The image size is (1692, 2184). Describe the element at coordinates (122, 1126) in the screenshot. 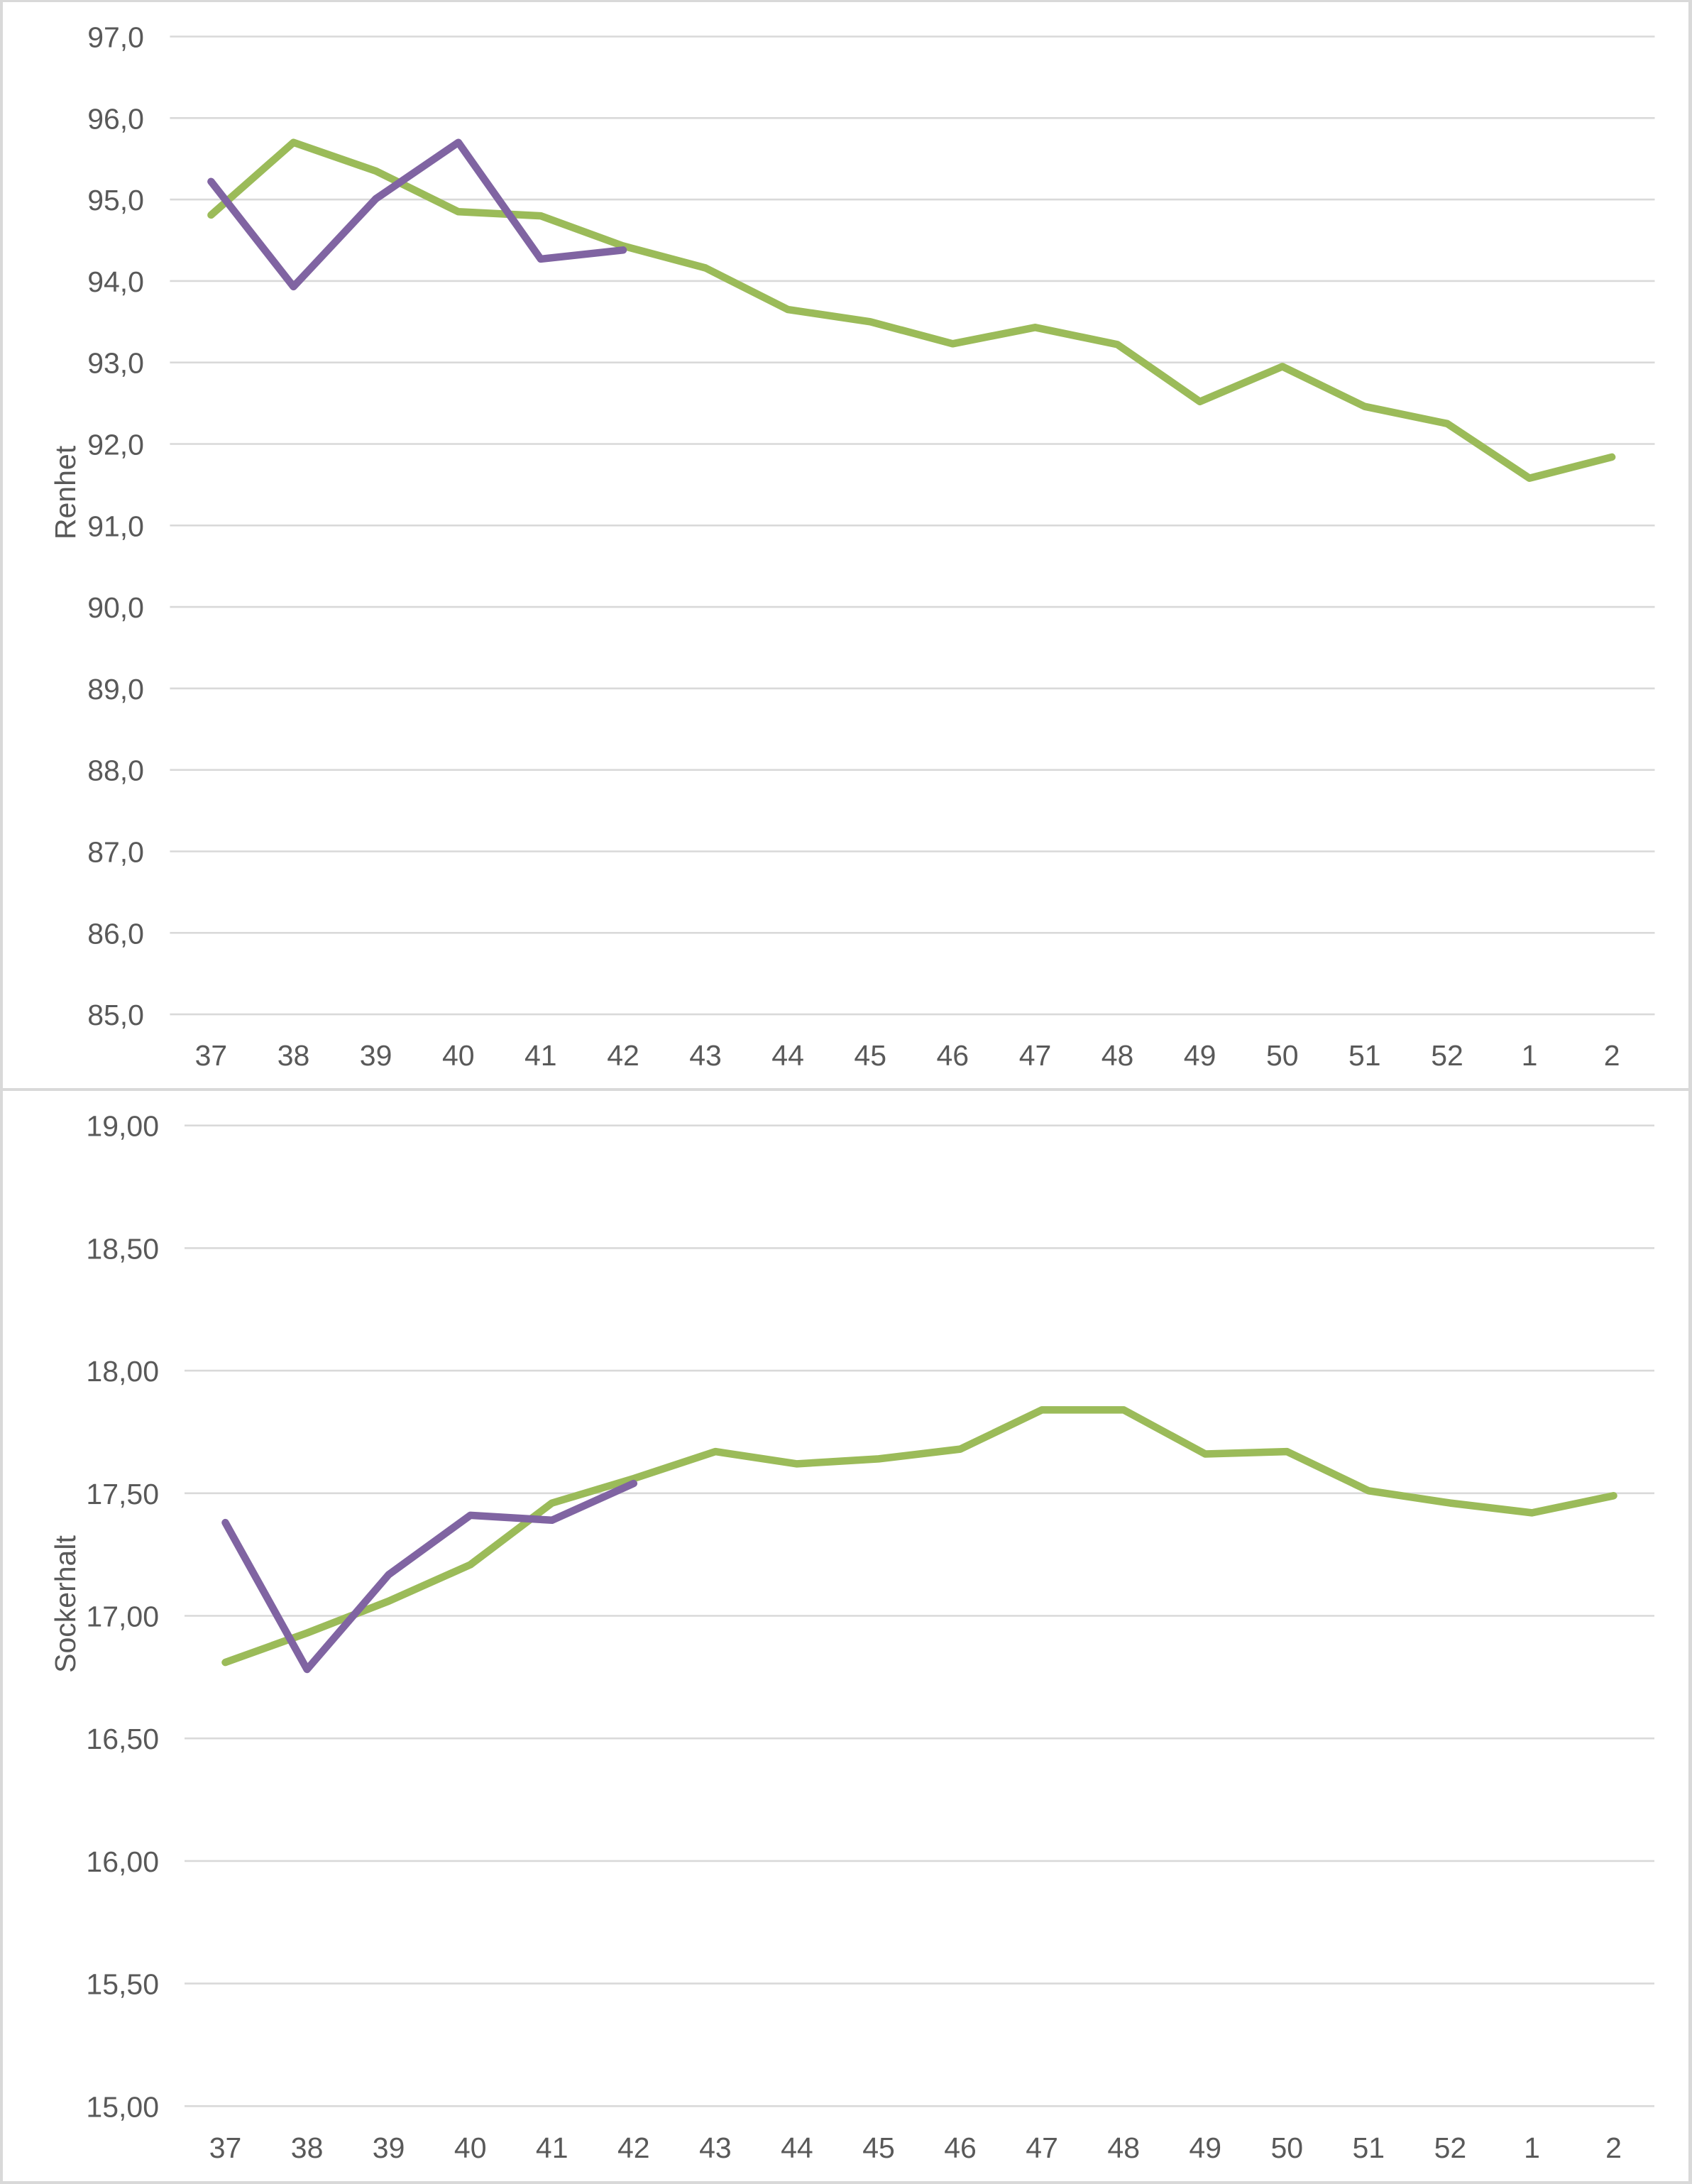

I see `svg-text: 19,00` at that location.